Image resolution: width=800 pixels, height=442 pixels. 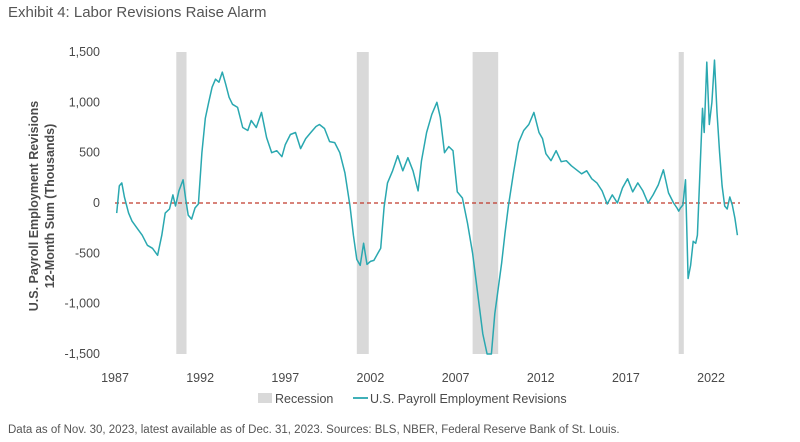 I want to click on x-tick-label: 2017, so click(x=626, y=378).